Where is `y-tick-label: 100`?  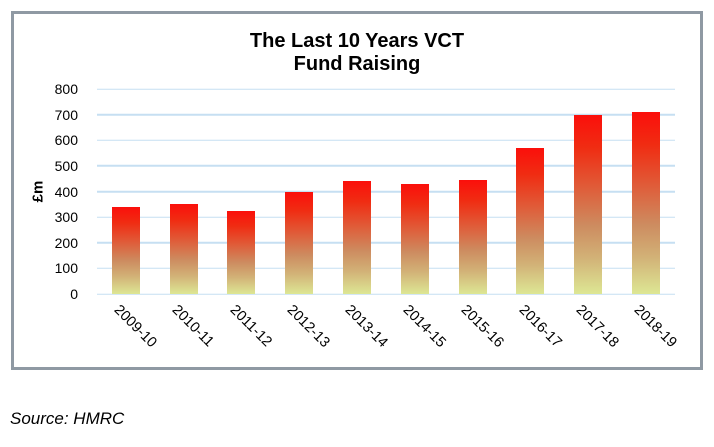
y-tick-label: 100 is located at coordinates (66, 268).